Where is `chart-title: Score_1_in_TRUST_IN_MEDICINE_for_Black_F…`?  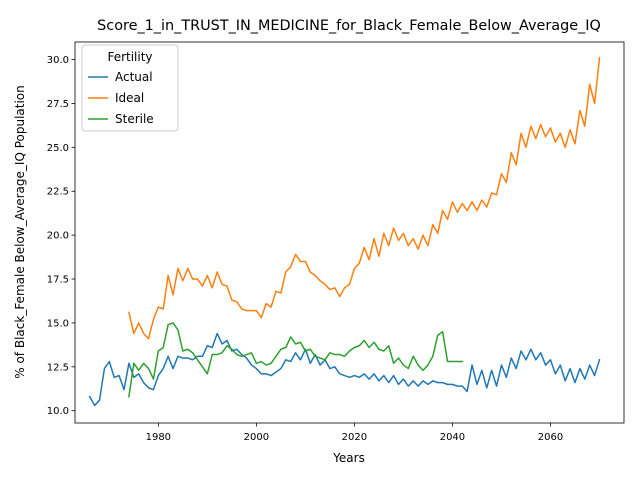
chart-title: Score_1_in_TRUST_IN_MEDICINE_for_Black_F… is located at coordinates (349, 26).